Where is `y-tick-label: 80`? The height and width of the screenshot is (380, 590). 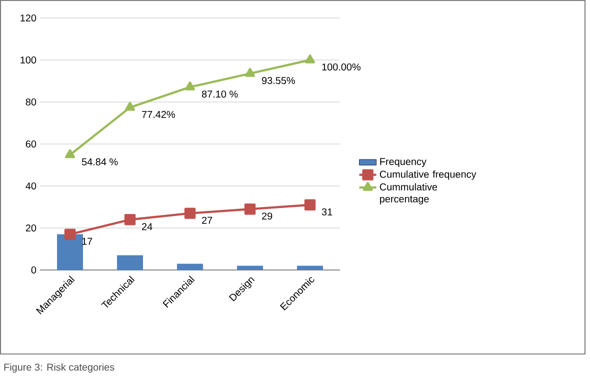
y-tick-label: 80 is located at coordinates (31, 102).